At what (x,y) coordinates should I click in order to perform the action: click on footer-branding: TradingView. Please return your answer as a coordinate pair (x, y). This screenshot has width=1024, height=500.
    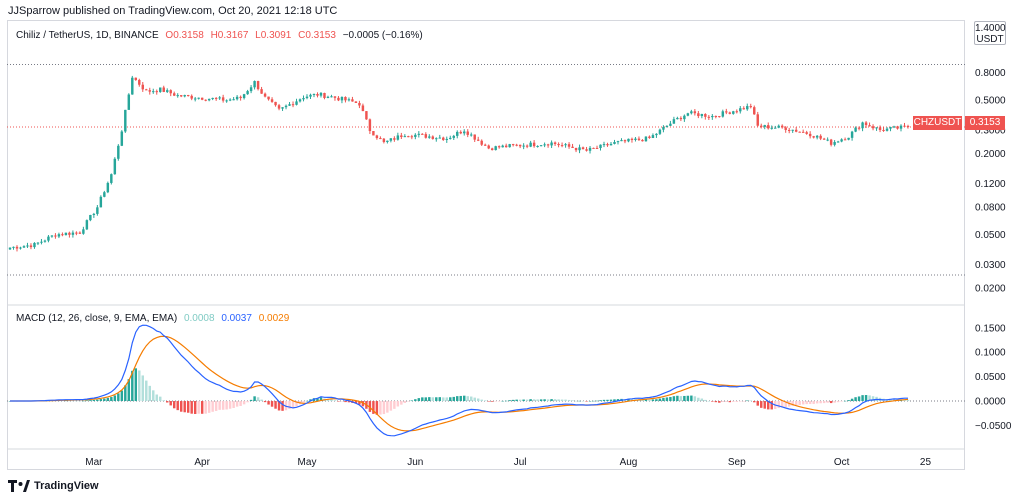
    Looking at the image, I should click on (53, 486).